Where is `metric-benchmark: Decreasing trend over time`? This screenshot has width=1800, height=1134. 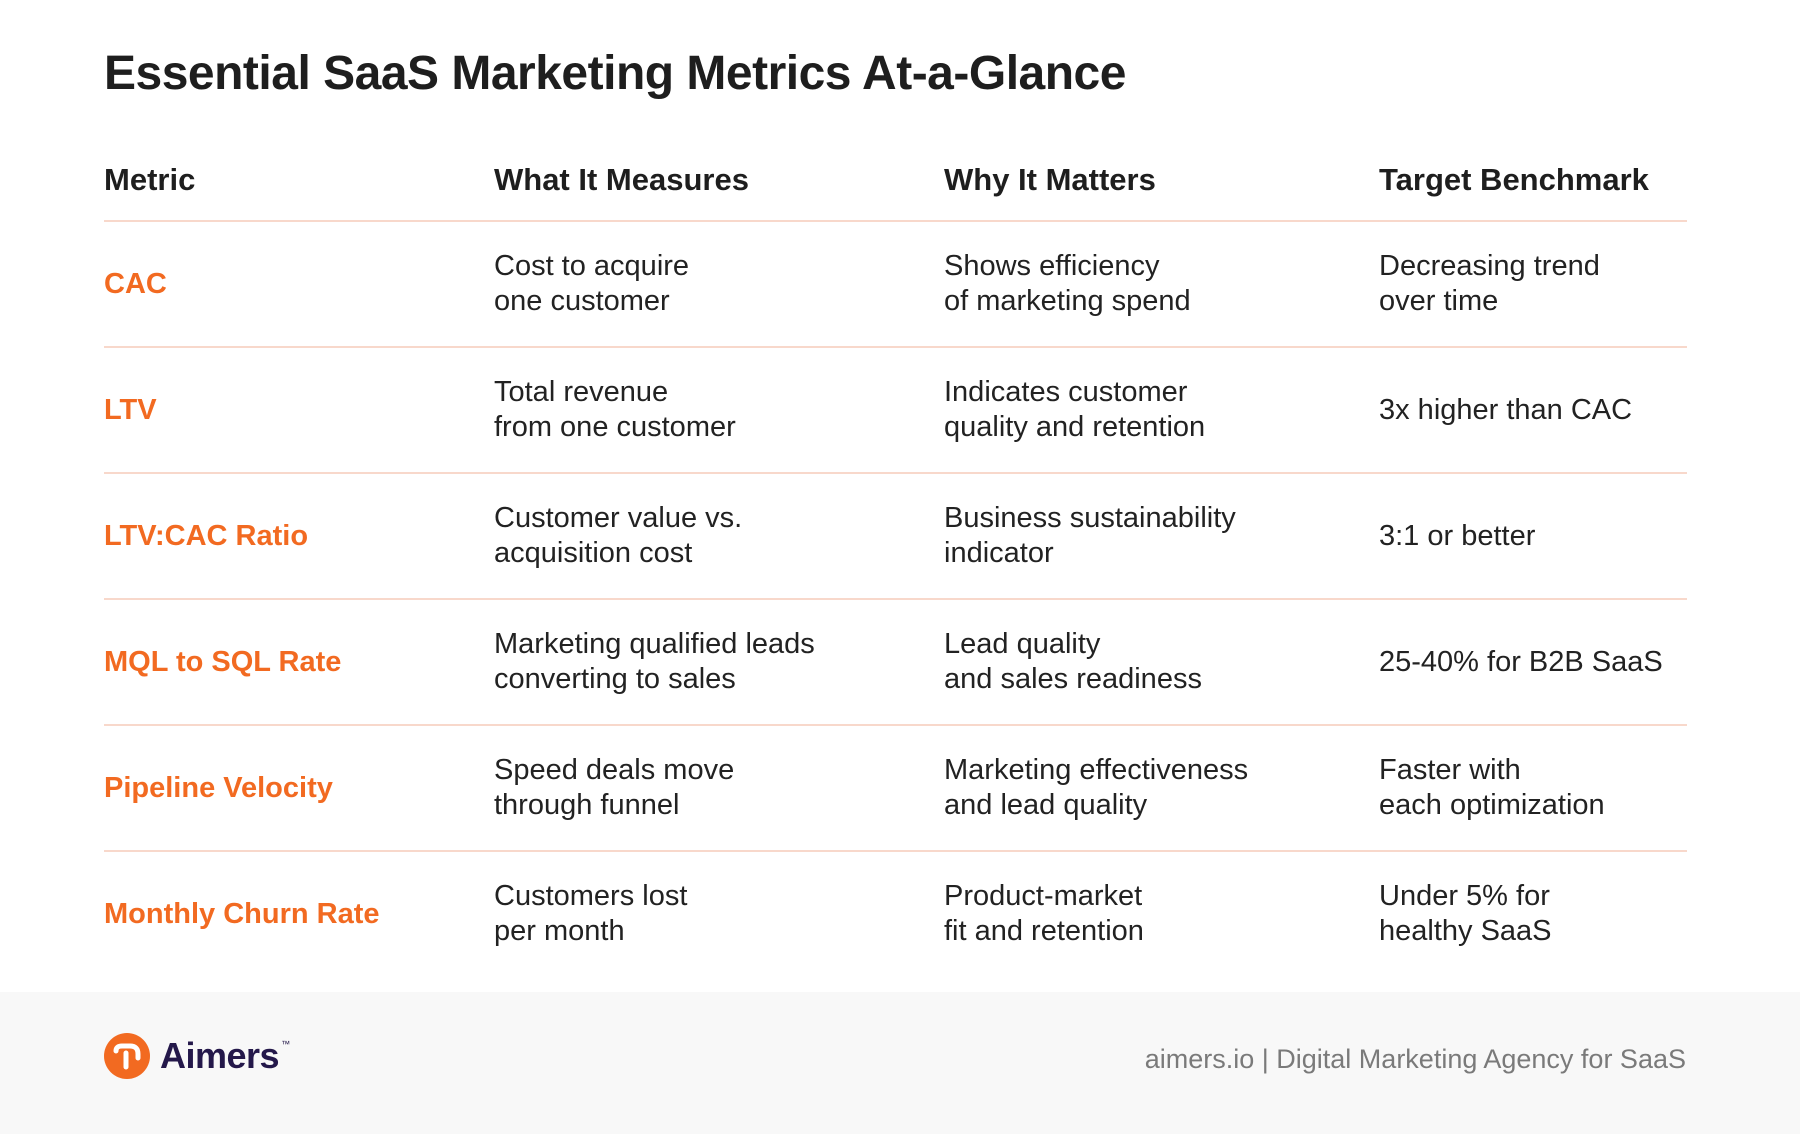
metric-benchmark: Decreasing trend over time is located at coordinates (1489, 283).